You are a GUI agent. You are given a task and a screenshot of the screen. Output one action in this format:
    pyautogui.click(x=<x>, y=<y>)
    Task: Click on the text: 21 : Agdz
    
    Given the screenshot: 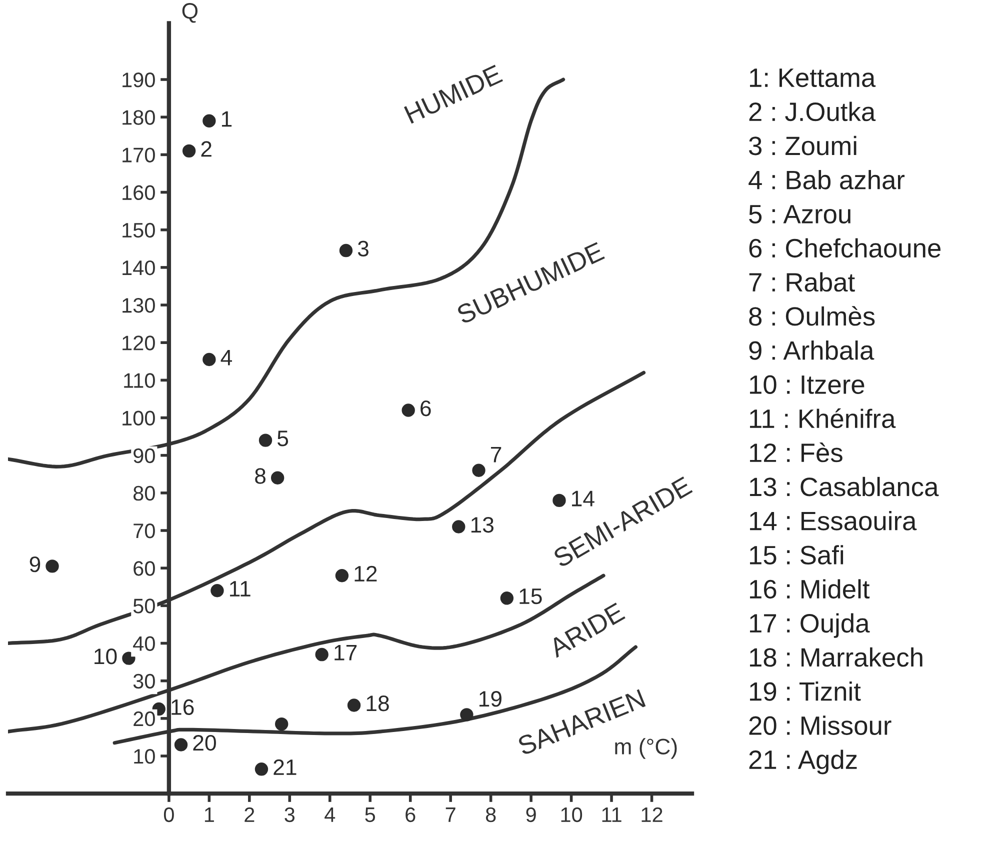 What is the action you would take?
    pyautogui.click(x=803, y=762)
    